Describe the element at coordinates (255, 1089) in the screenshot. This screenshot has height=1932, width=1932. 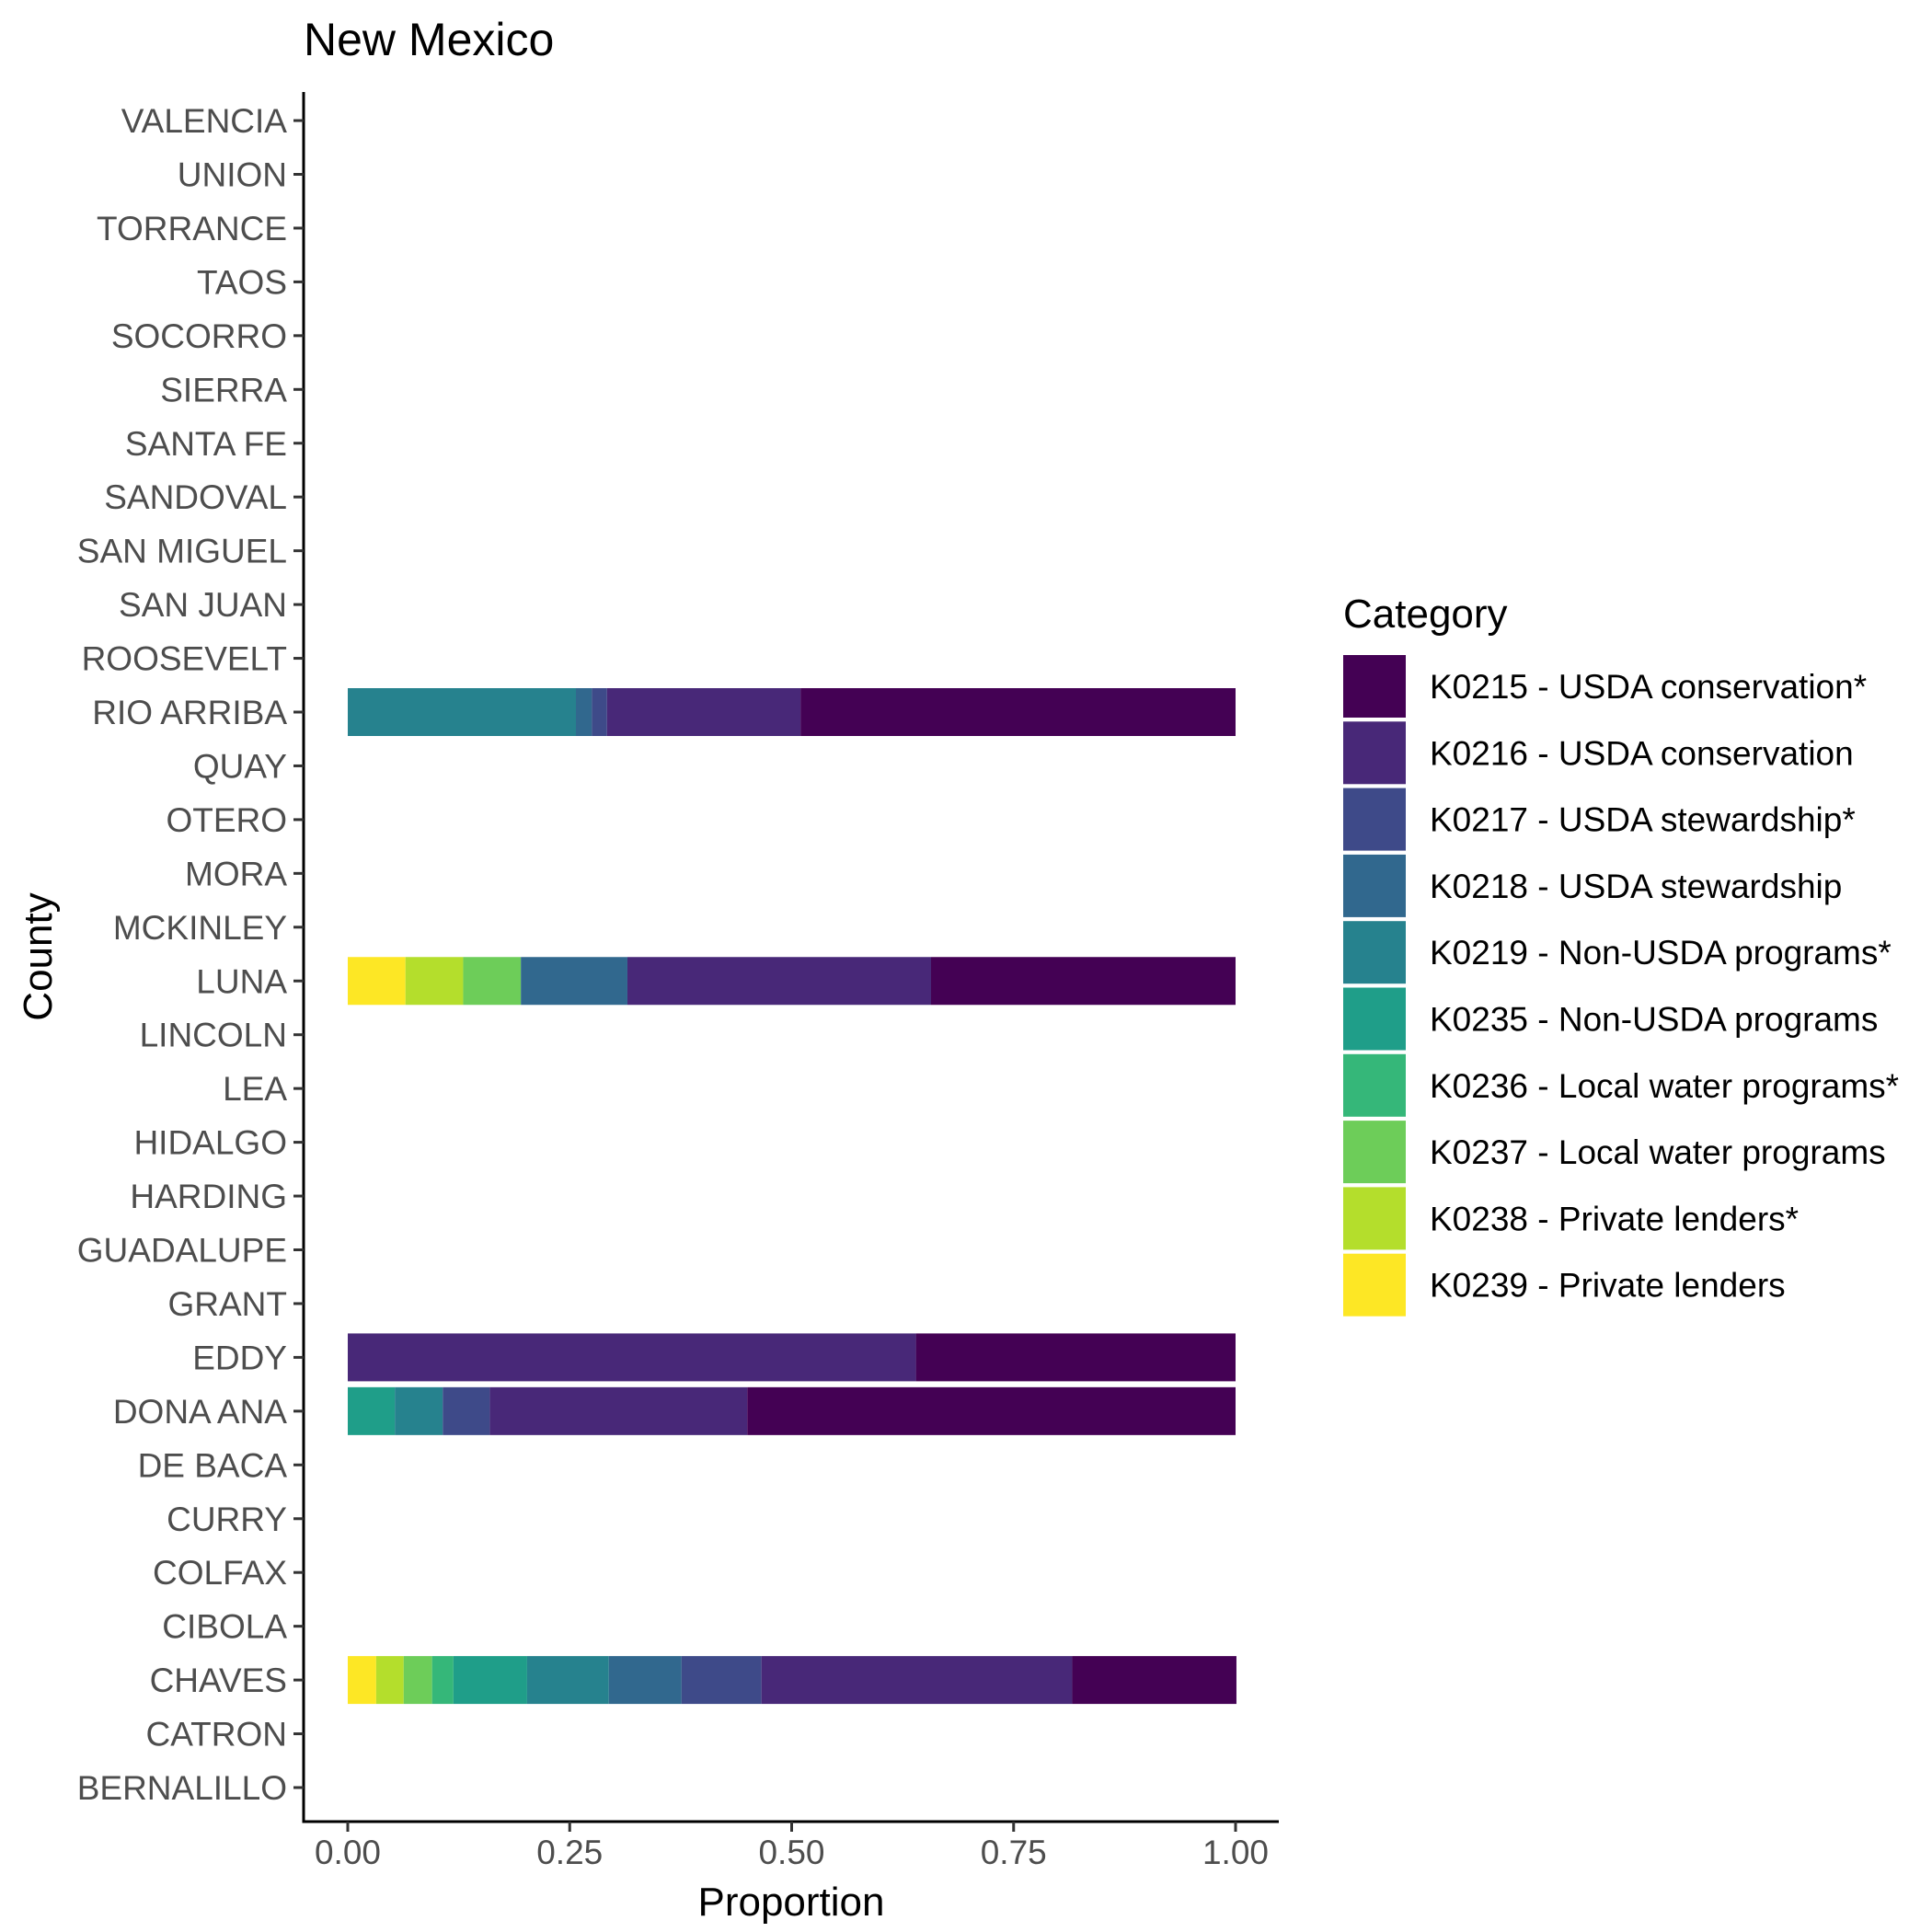
I see `y-tick-label-lea: LEA` at that location.